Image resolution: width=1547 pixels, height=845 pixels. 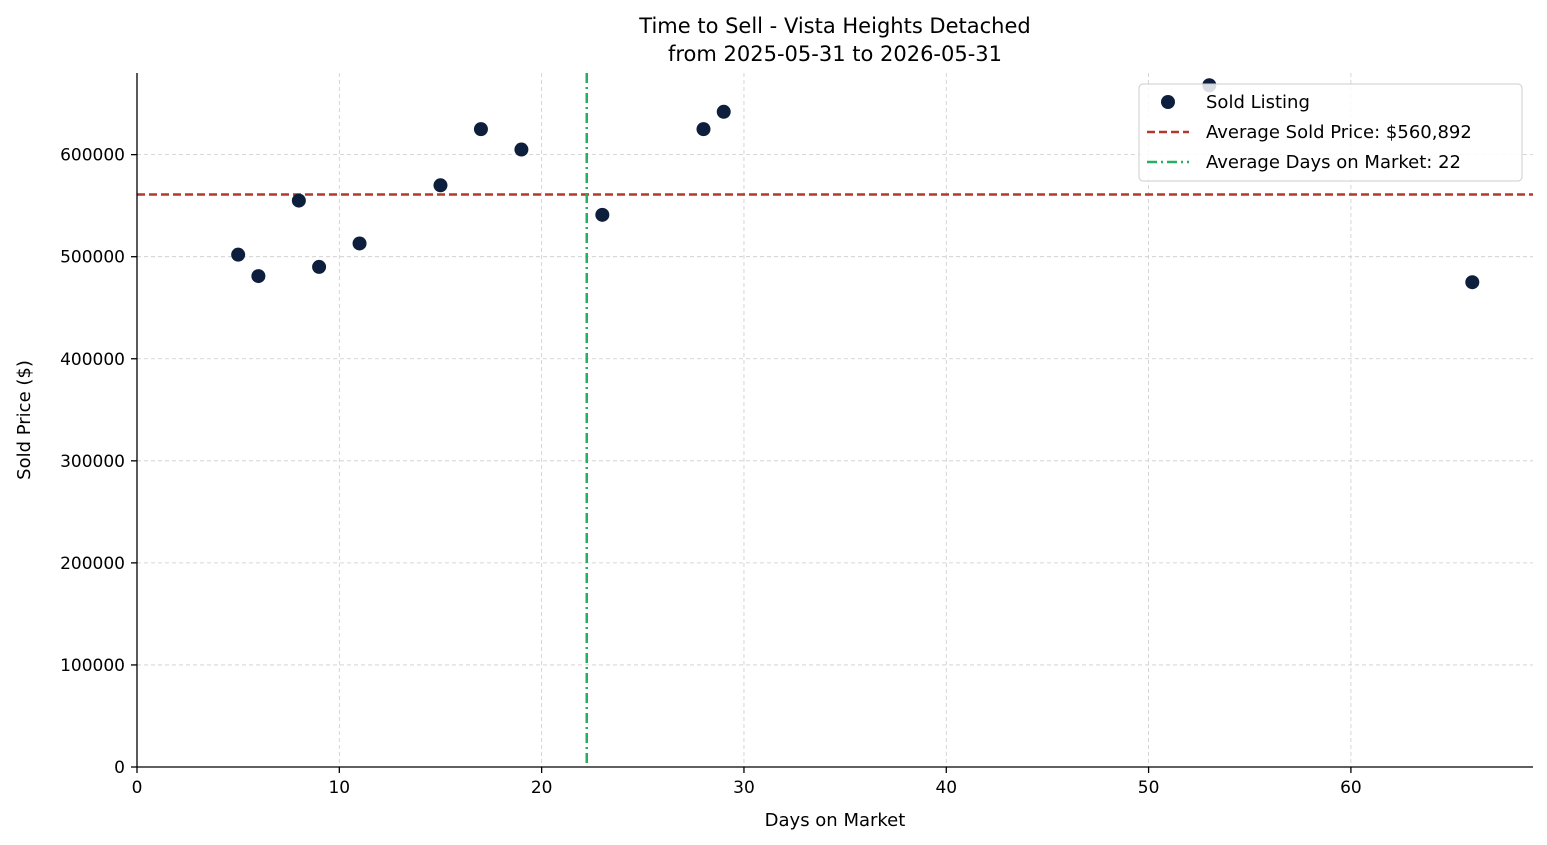 I want to click on x-tick-label: 20, so click(x=542, y=788).